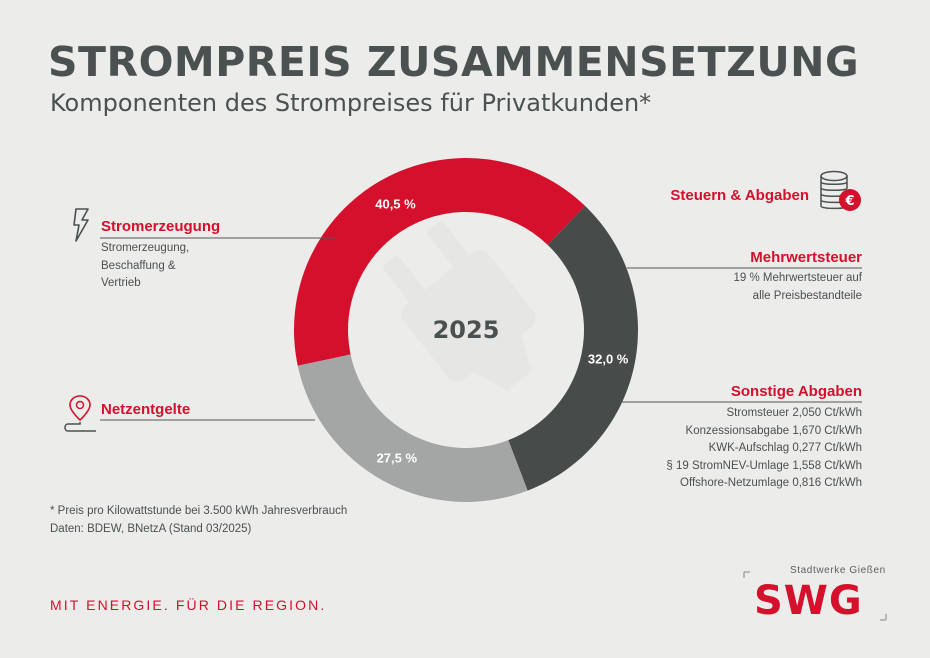 This screenshot has width=930, height=658. Describe the element at coordinates (608, 359) in the screenshot. I see `slice-value-label: 32,0 %` at that location.